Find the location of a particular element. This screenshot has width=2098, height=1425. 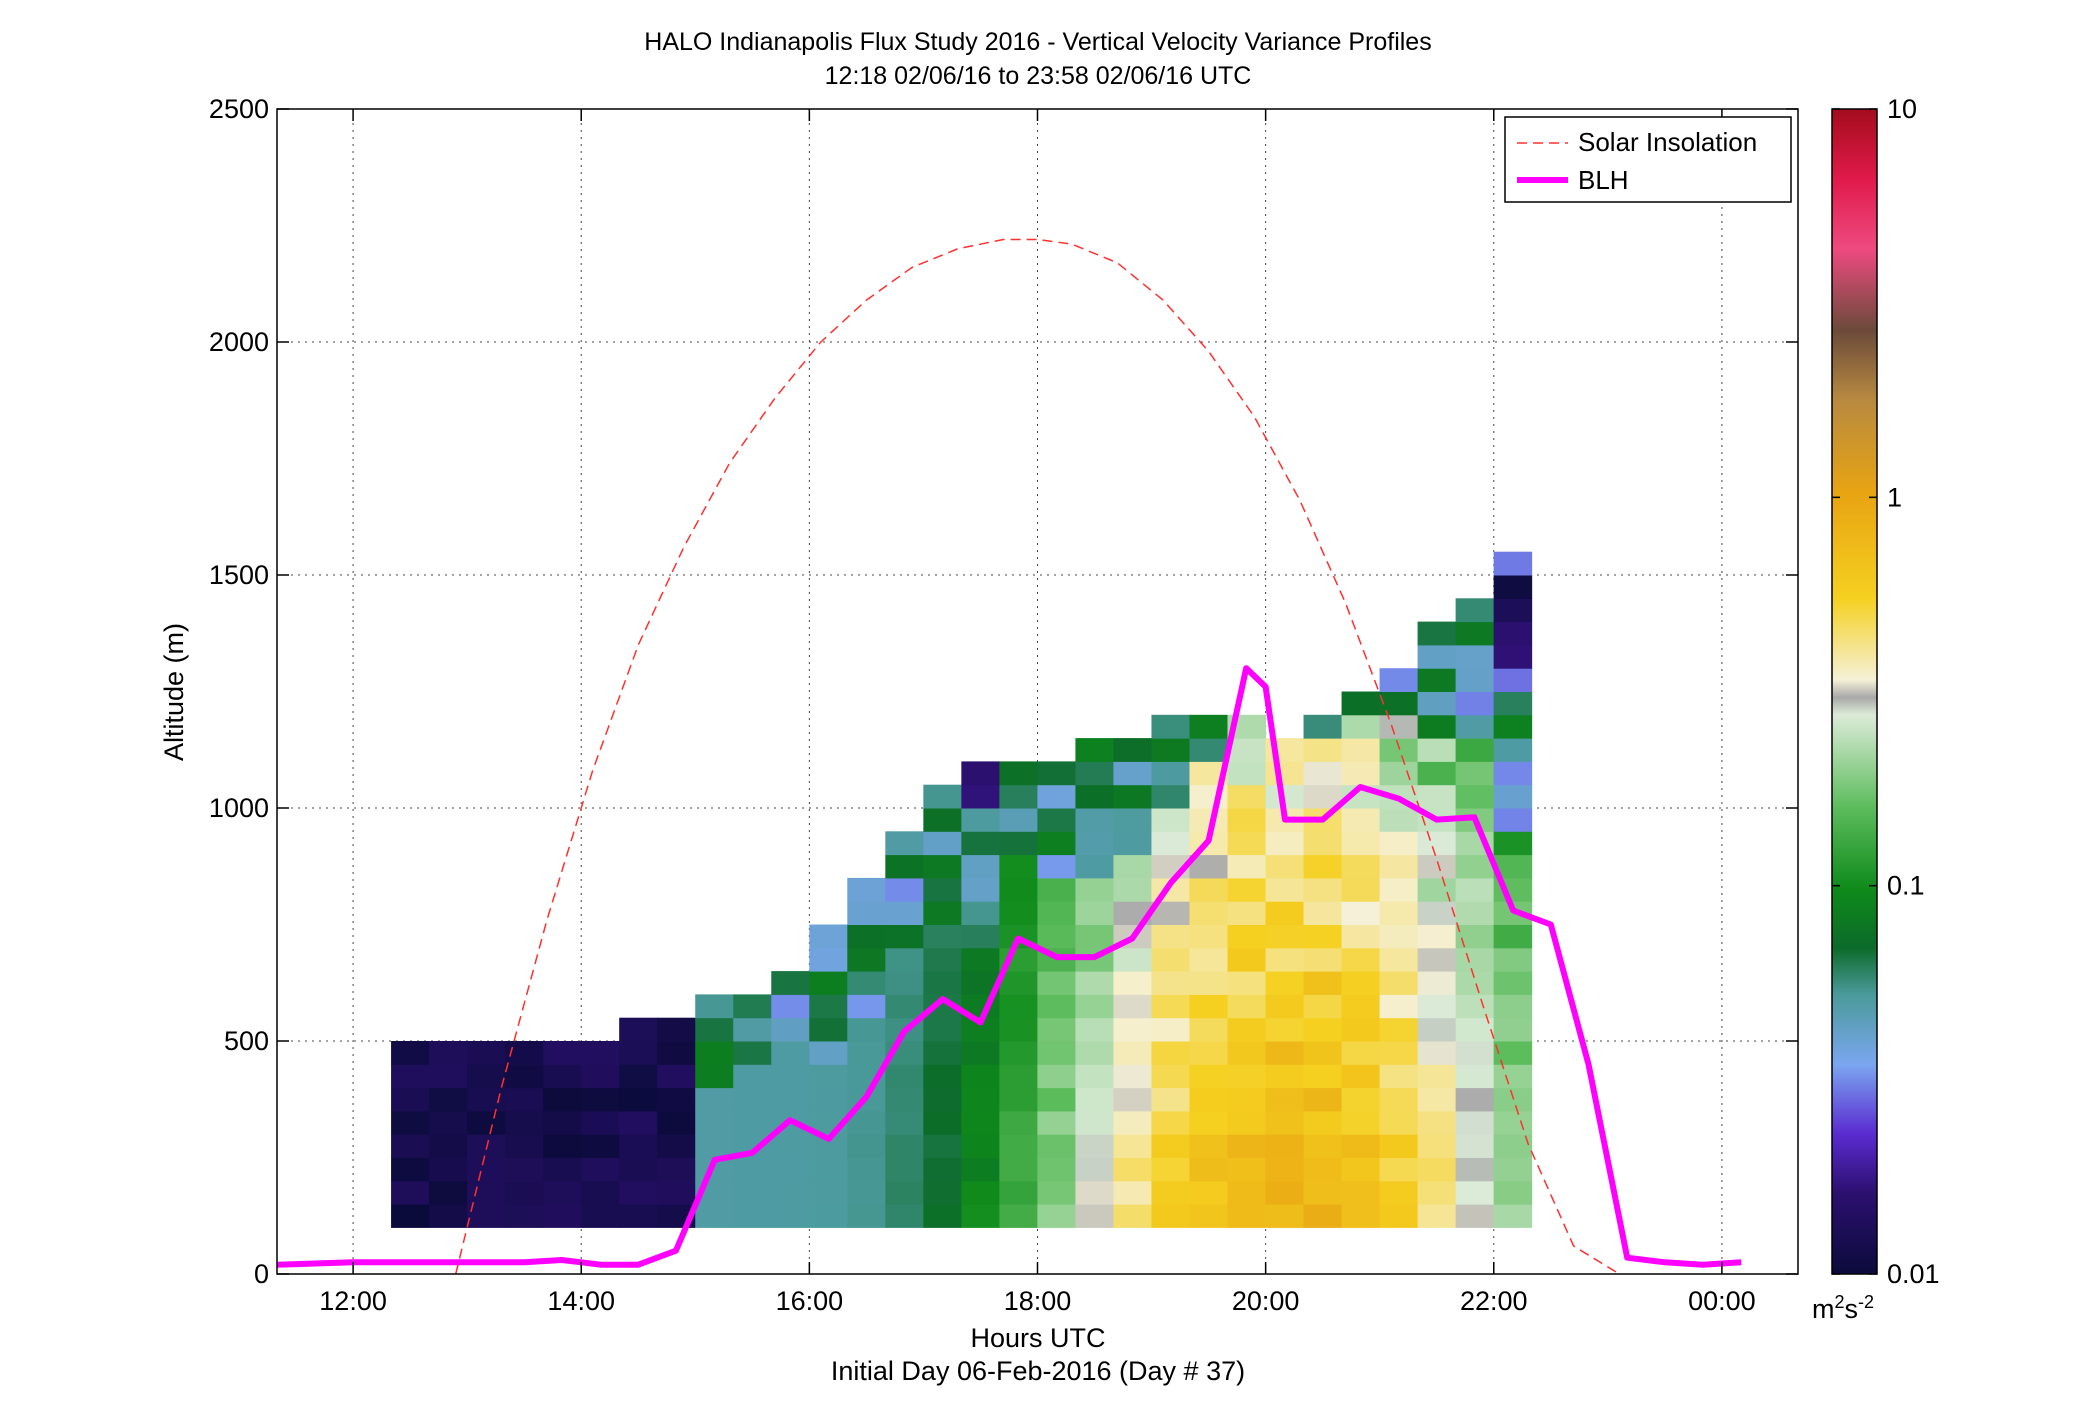

y-tick-label: 500 is located at coordinates (246, 1041).